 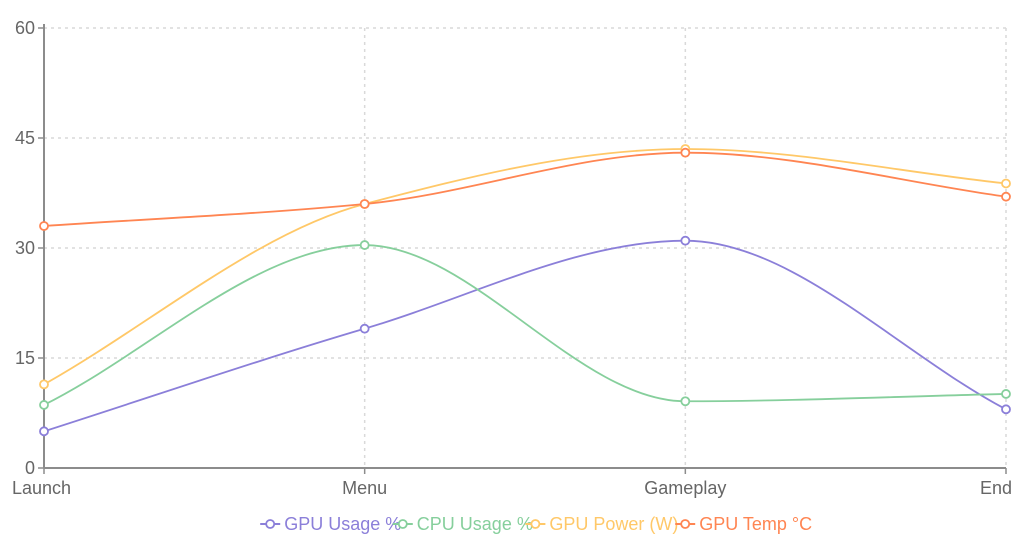 What do you see at coordinates (613, 524) in the screenshot?
I see `legend-label: GPU Power (W)` at bounding box center [613, 524].